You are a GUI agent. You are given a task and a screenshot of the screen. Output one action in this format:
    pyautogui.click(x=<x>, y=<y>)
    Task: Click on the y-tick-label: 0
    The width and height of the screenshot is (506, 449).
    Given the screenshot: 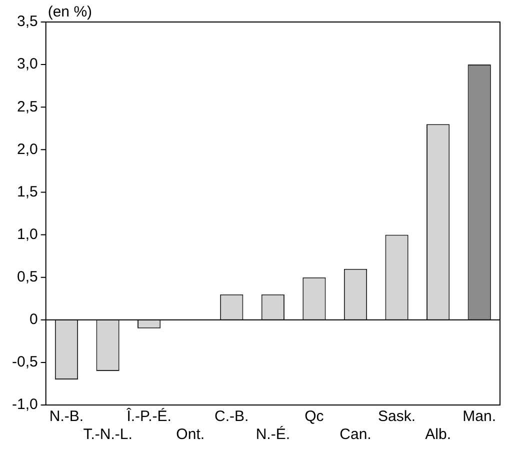 What is the action you would take?
    pyautogui.click(x=34, y=319)
    